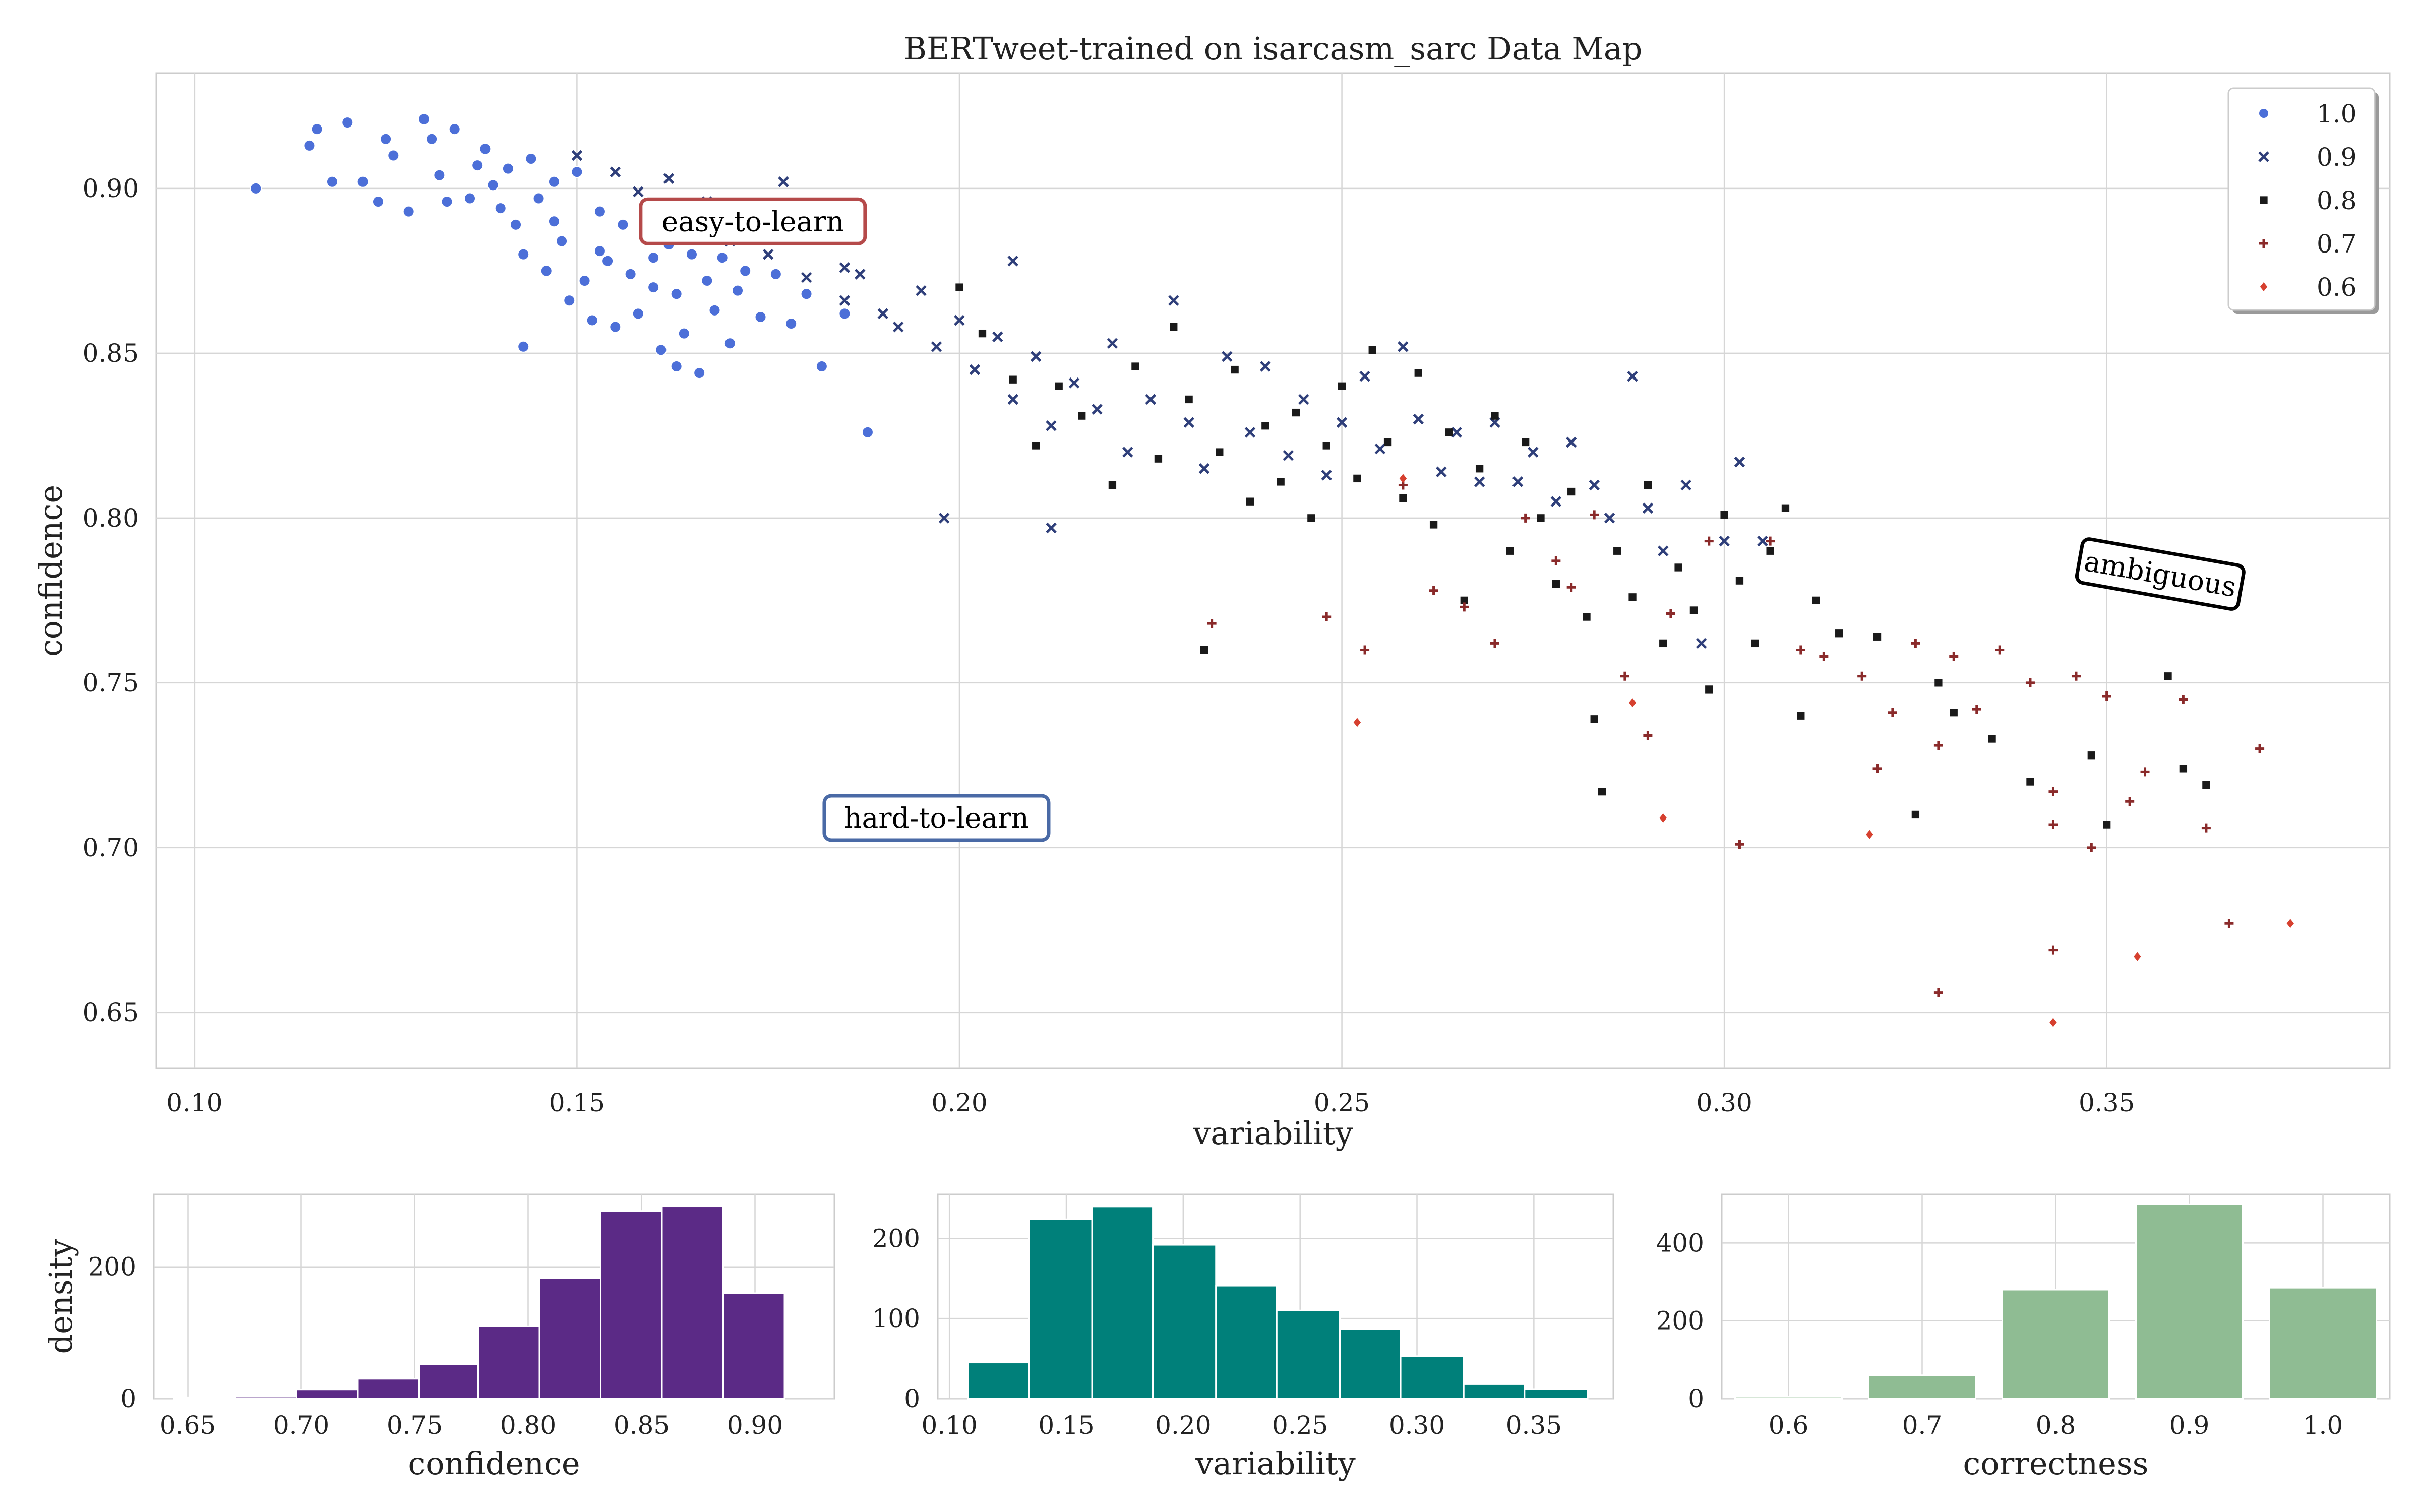  What do you see at coordinates (301, 1425) in the screenshot?
I see `x-tick-label: 0.70` at bounding box center [301, 1425].